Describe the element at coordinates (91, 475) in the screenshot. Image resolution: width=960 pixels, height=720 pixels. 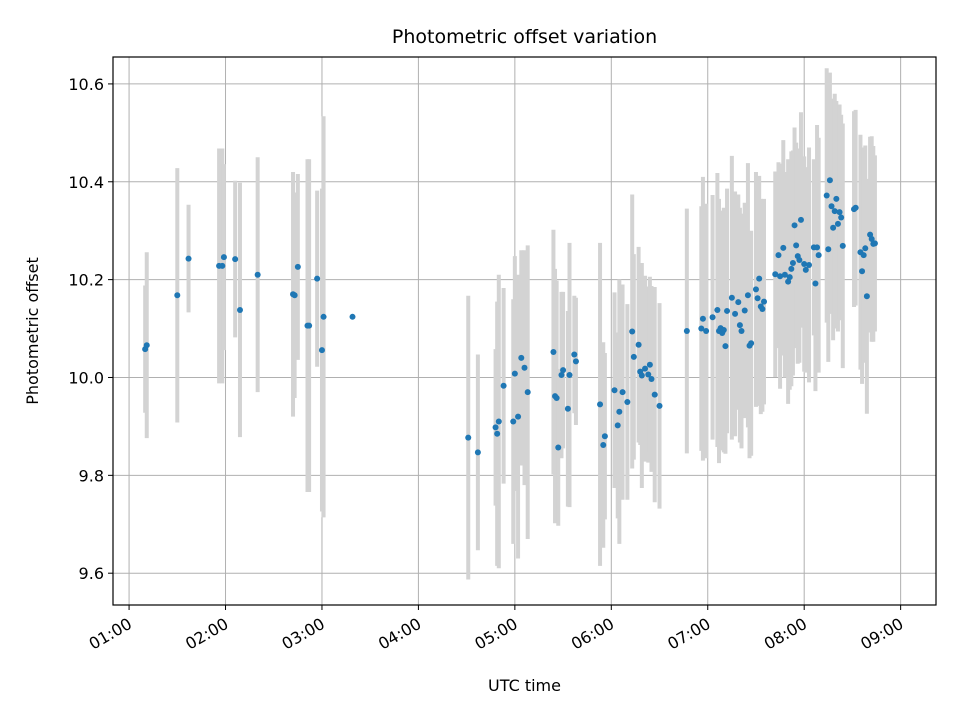
I see `y-tick-label: 9.8` at that location.